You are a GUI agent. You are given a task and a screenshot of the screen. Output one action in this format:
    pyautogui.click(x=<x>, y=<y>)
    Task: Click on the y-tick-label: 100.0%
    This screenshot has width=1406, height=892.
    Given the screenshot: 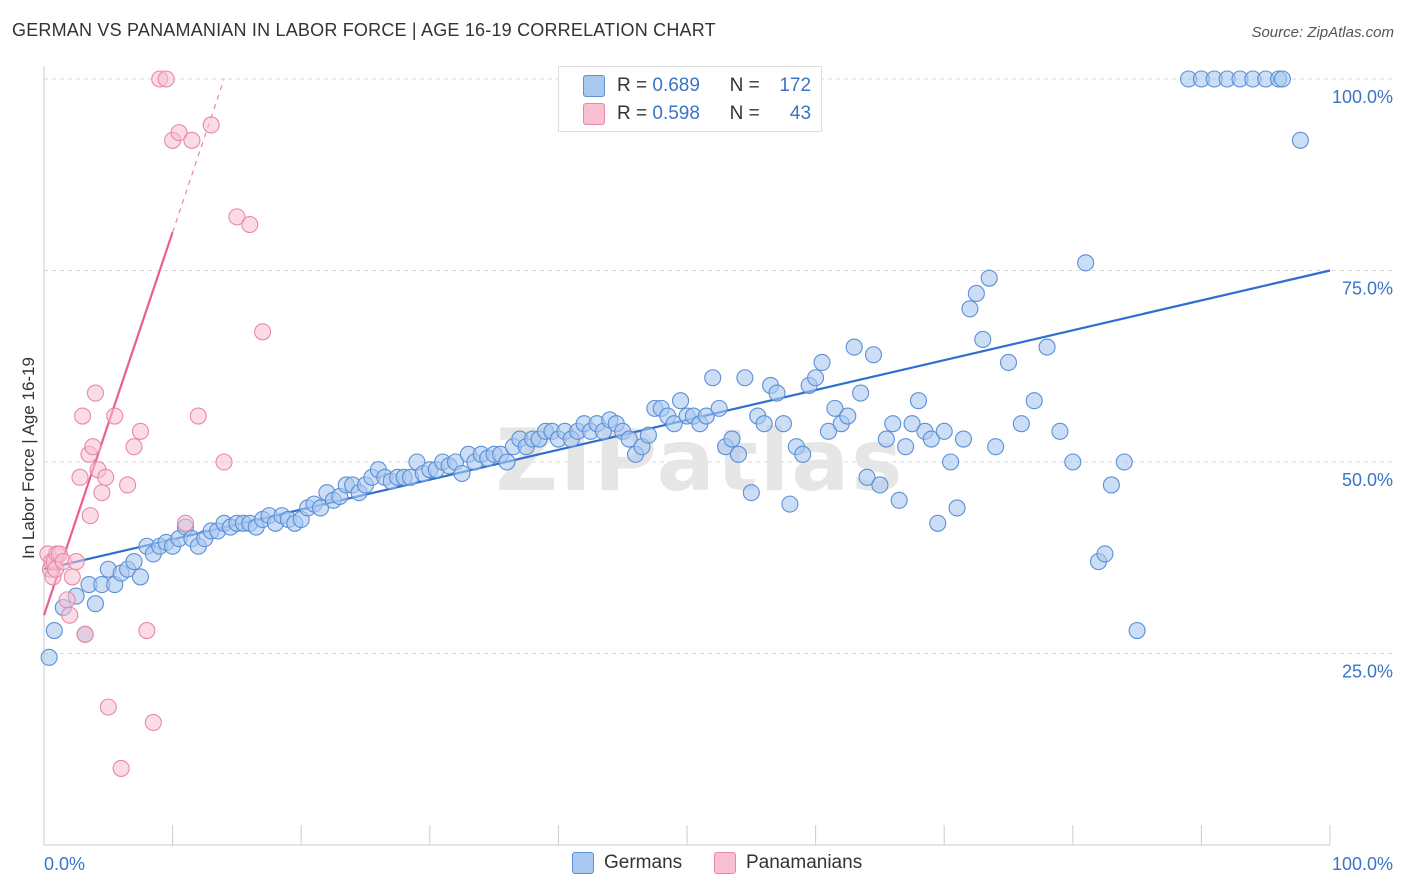 What is the action you would take?
    pyautogui.click(x=1362, y=97)
    